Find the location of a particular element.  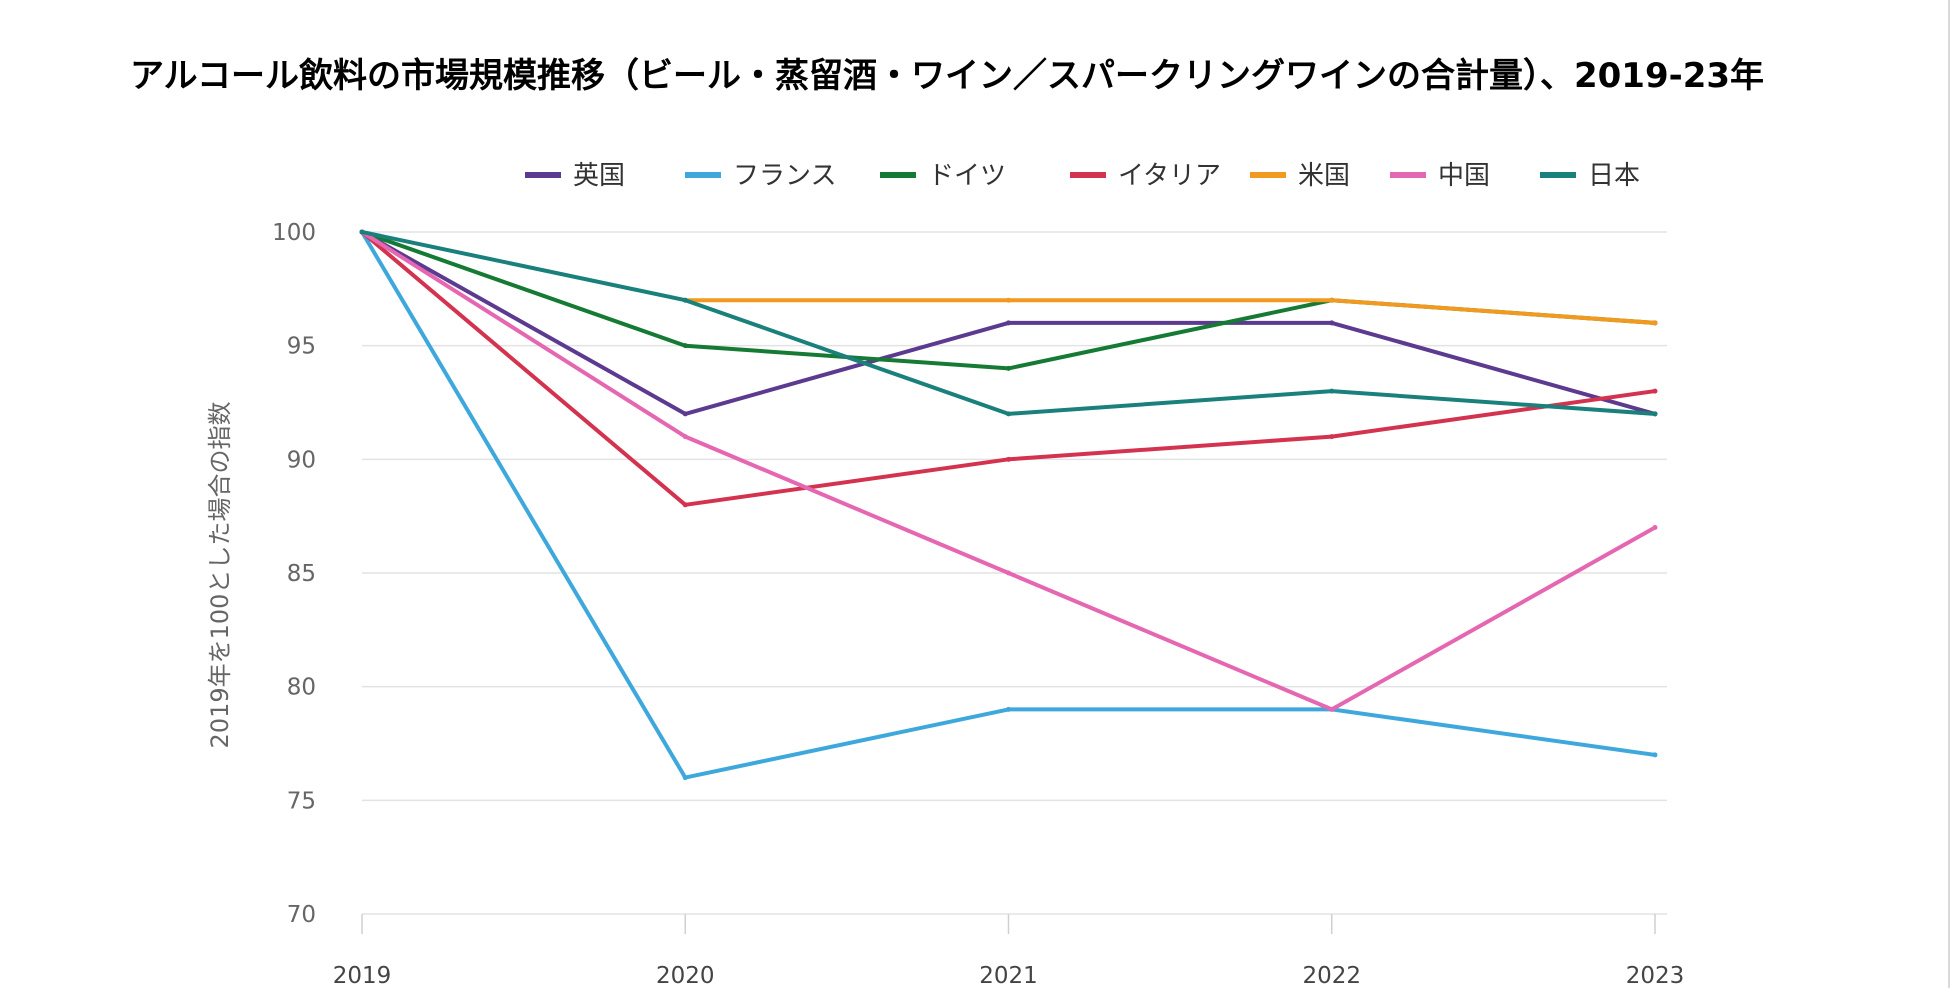

legend-item: イタリア is located at coordinates (1145, 176).